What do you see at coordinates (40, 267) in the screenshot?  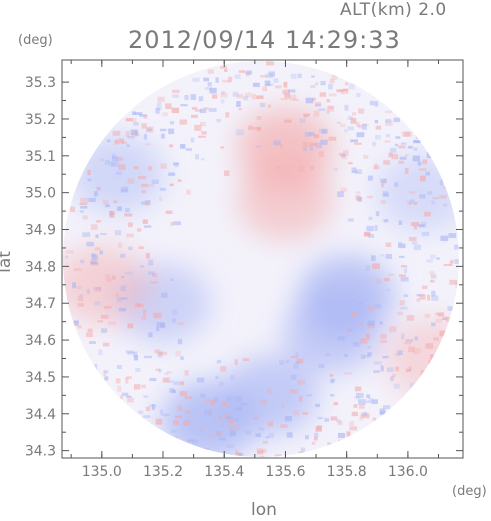 I see `y-tick-label: 34.8` at bounding box center [40, 267].